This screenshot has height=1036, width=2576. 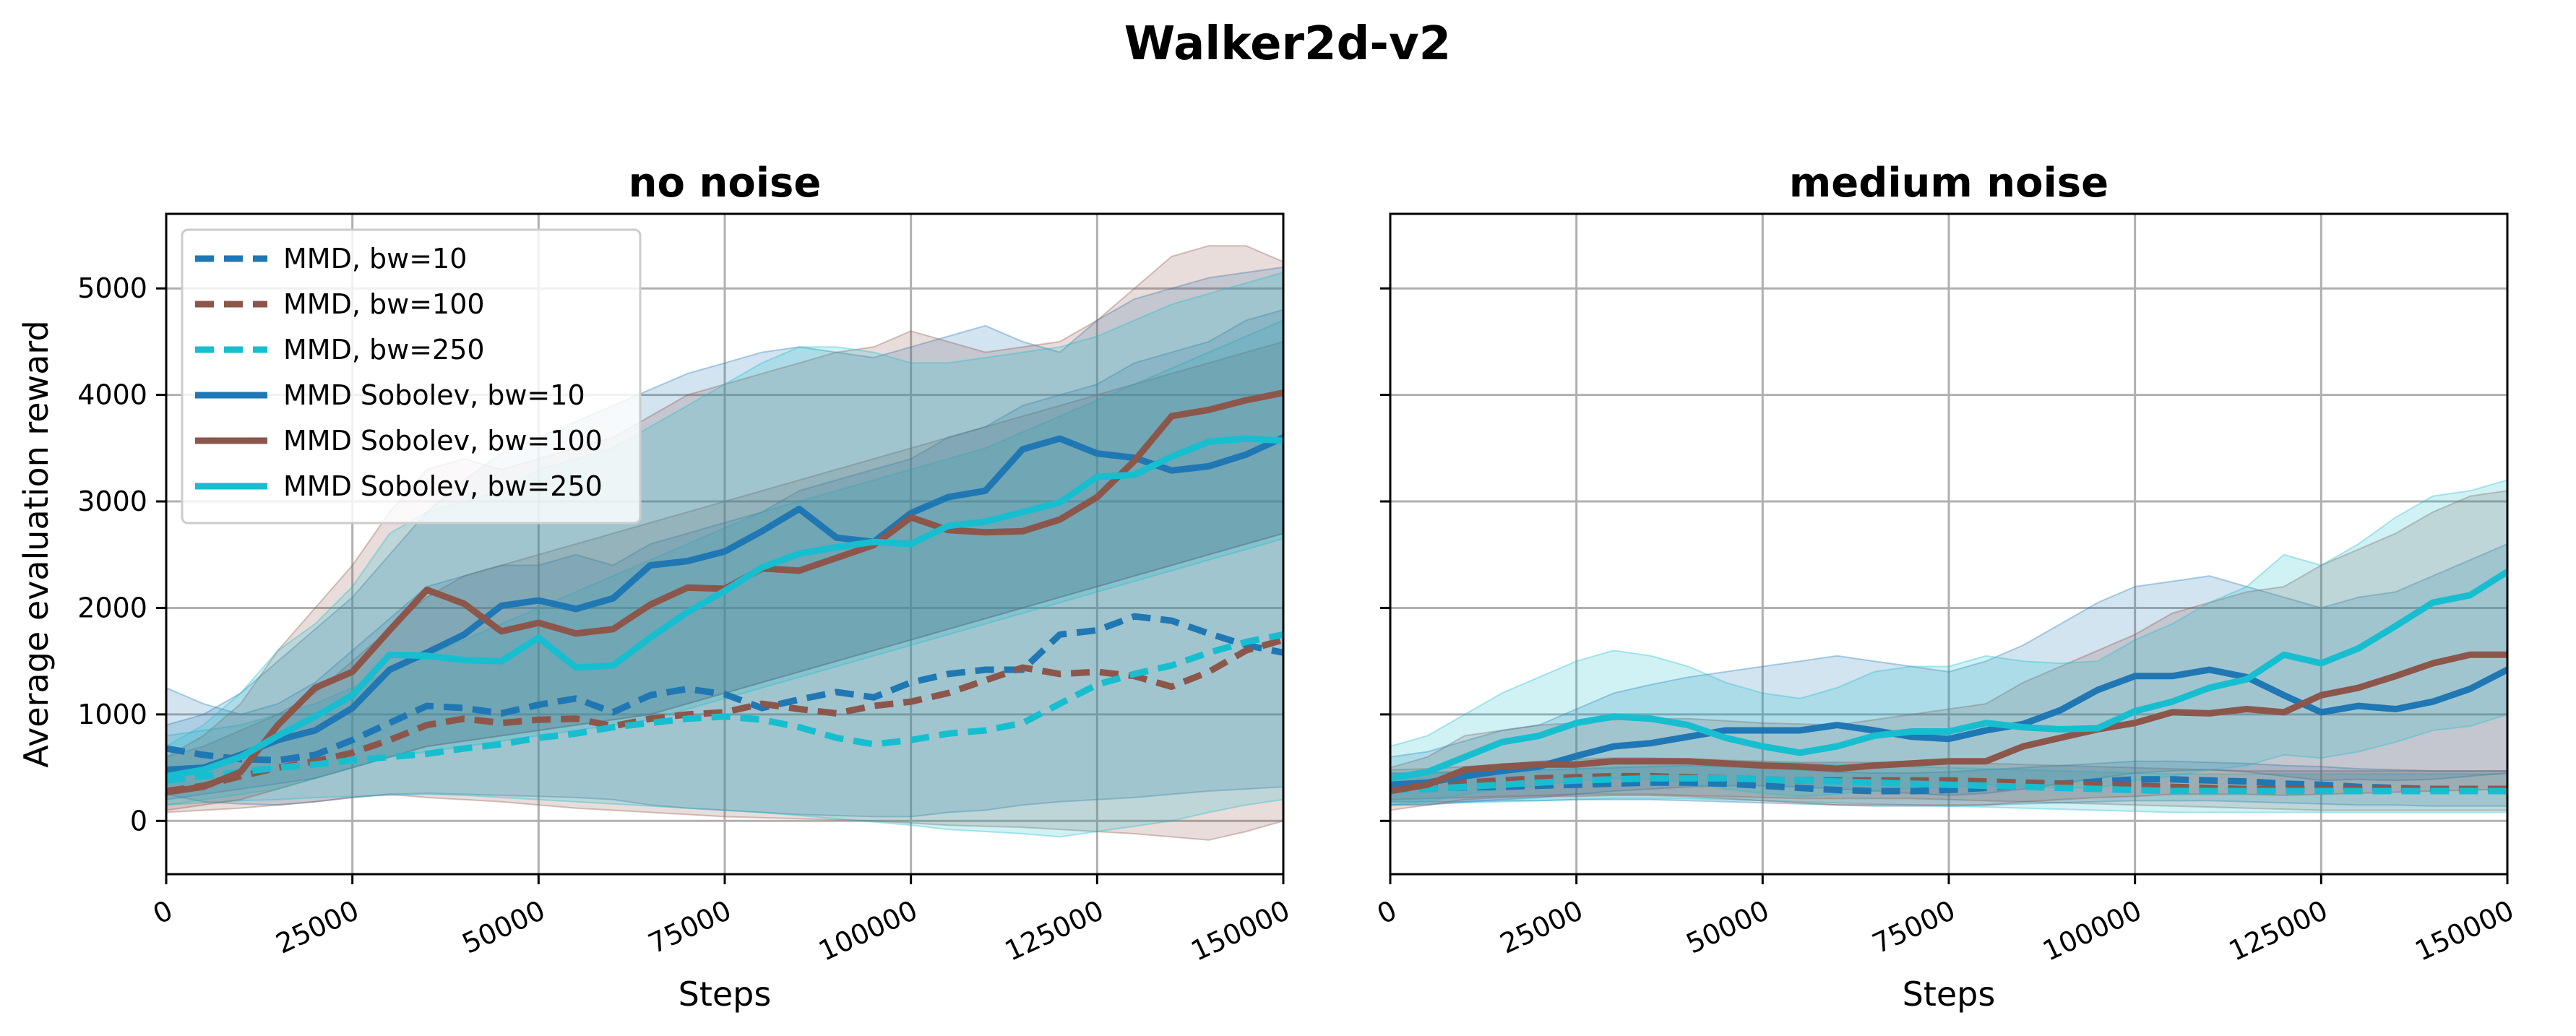 I want to click on legend-label-5: MMD Sobolev, bw=250, so click(x=443, y=486).